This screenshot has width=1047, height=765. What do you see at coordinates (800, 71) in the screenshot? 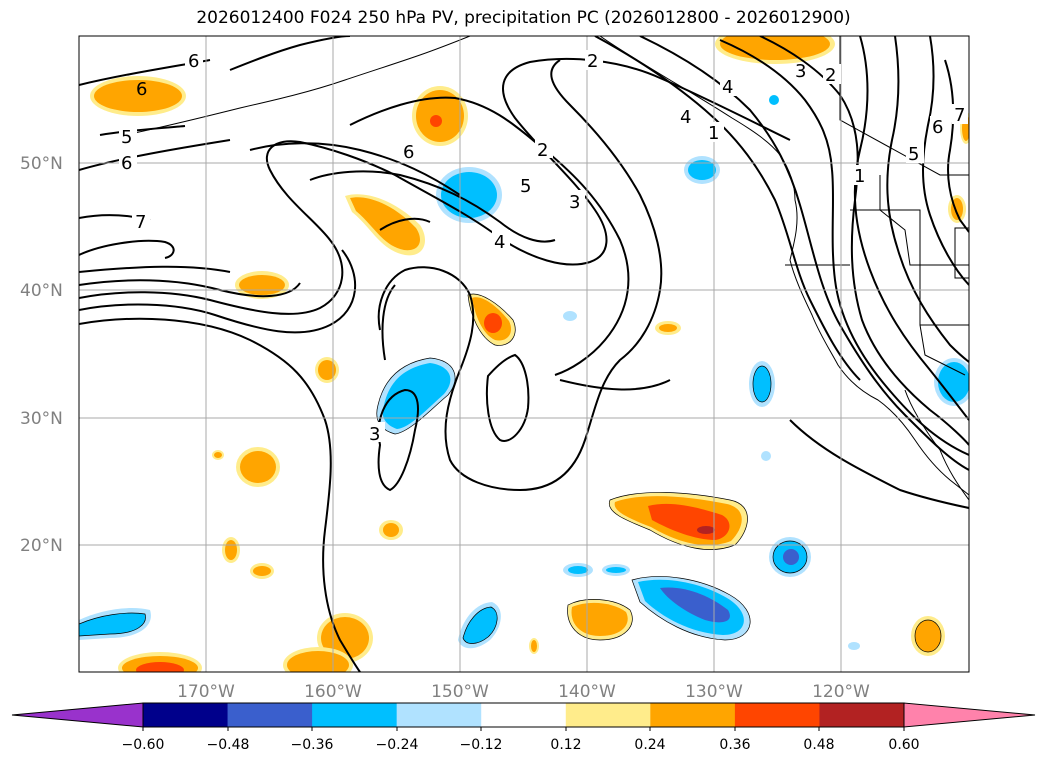
I see `pv-label-3-b: 3` at bounding box center [800, 71].